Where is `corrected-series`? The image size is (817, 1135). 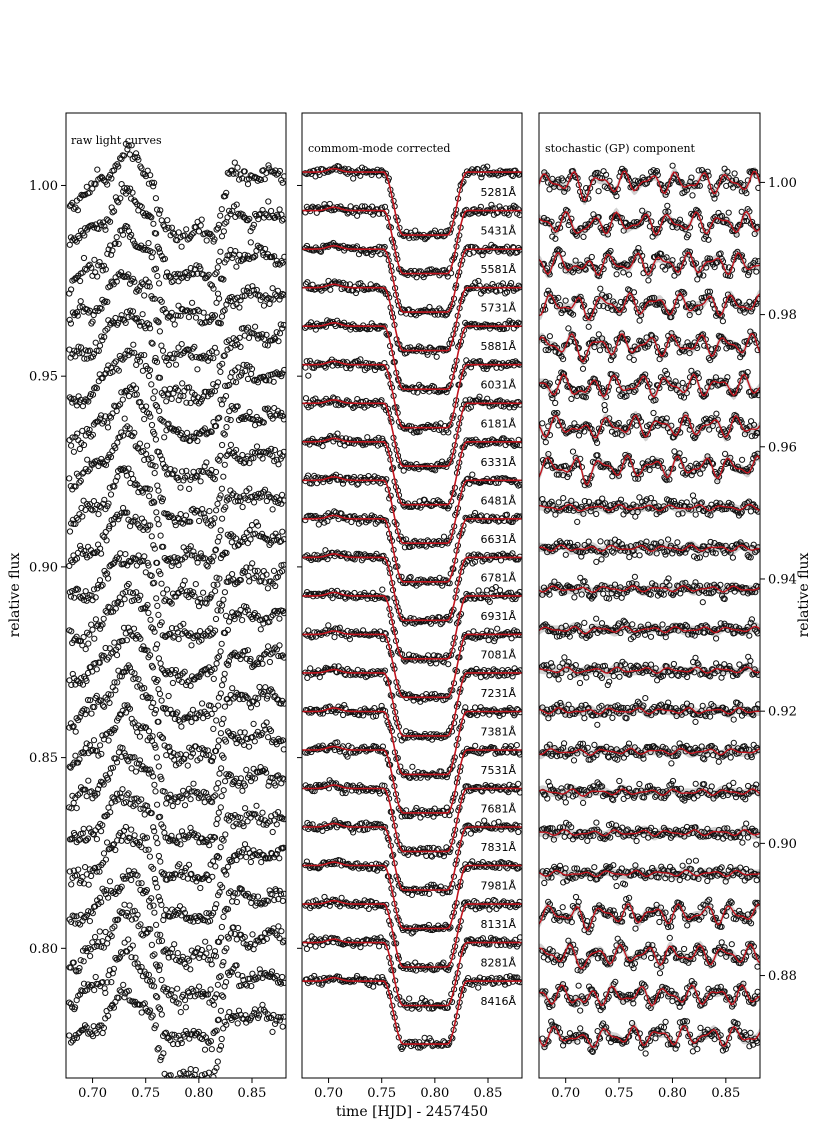
corrected-series is located at coordinates (412, 356).